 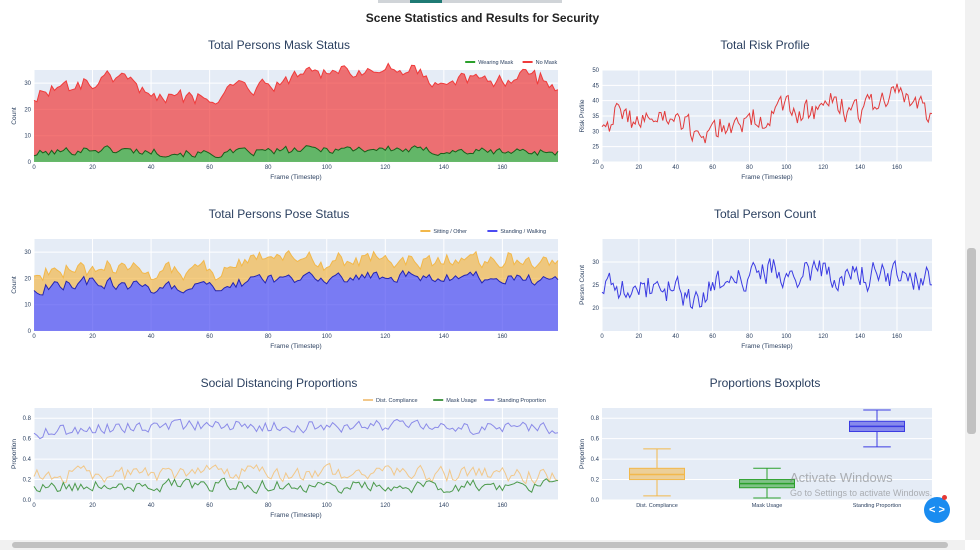 What do you see at coordinates (765, 45) in the screenshot?
I see `risk-chart-title: Total Risk Profile` at bounding box center [765, 45].